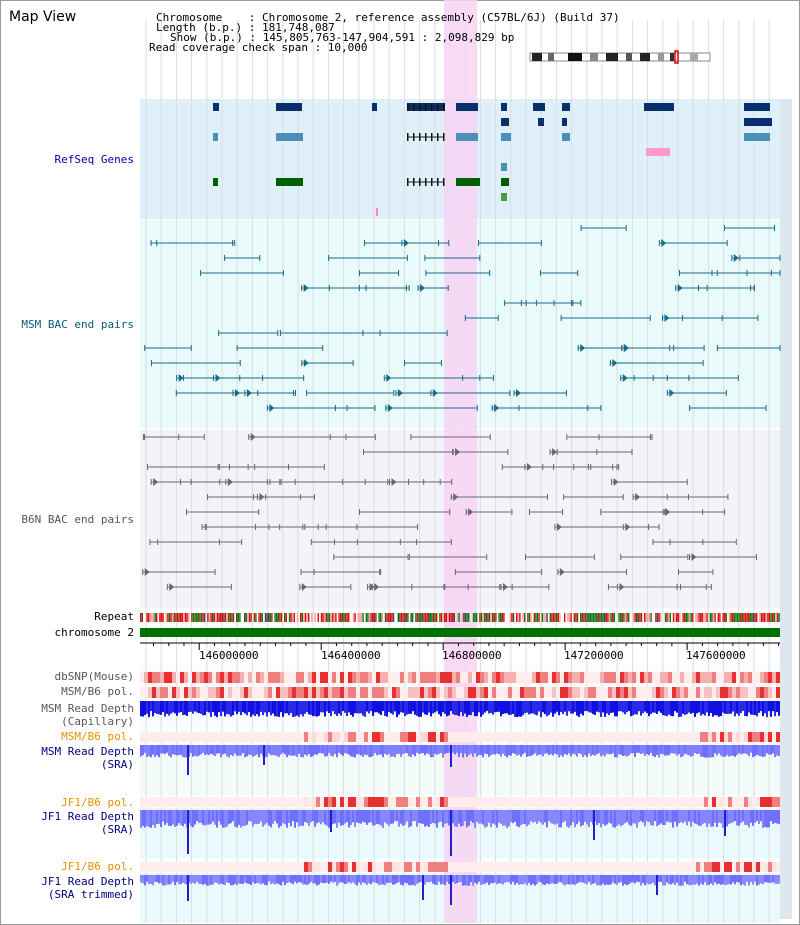 The image size is (800, 925). What do you see at coordinates (97, 721) in the screenshot?
I see `track-label-msm-depth-capillary-sub: (Capillary)` at bounding box center [97, 721].